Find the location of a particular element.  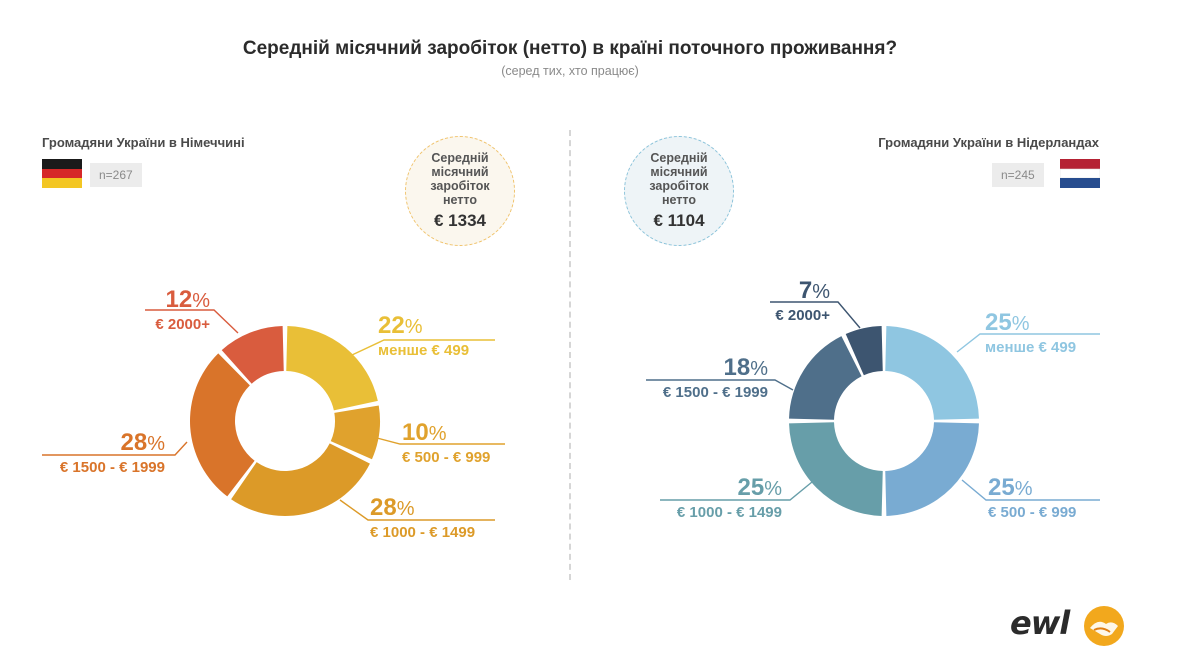

chart-subtitle: (серед тих, хто працює) is located at coordinates (570, 71).